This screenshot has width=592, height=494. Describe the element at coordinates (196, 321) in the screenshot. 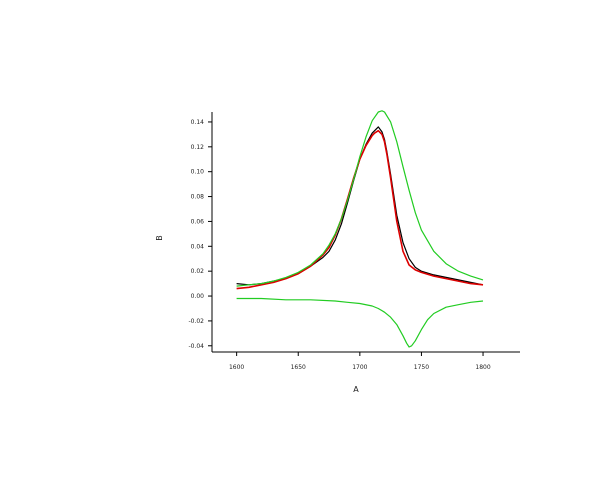

I see `y-tick-label: -0.02` at that location.